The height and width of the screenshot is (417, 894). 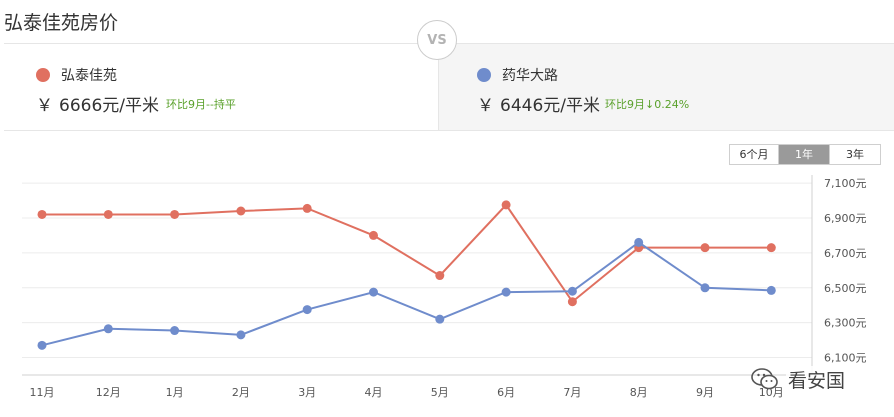 What do you see at coordinates (572, 392) in the screenshot?
I see `x-tick-label: 7月` at bounding box center [572, 392].